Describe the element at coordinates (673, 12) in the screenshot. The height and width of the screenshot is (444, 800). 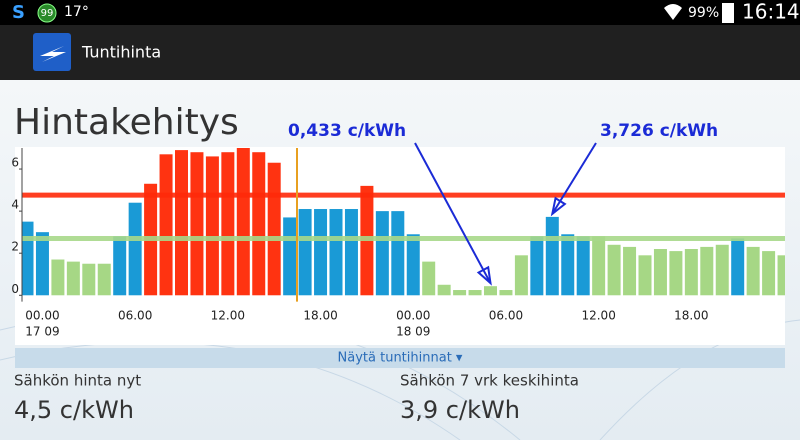
I see `wifi-icon` at that location.